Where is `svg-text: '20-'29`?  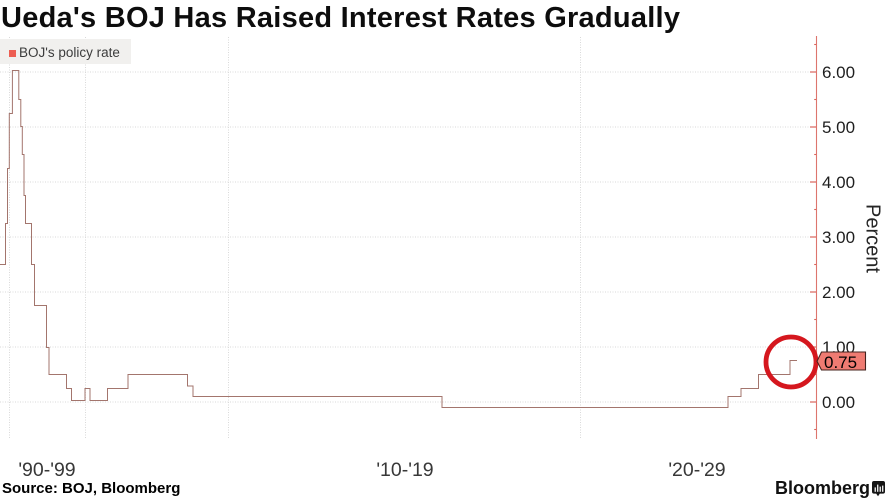 svg-text: '20-'29 is located at coordinates (696, 470).